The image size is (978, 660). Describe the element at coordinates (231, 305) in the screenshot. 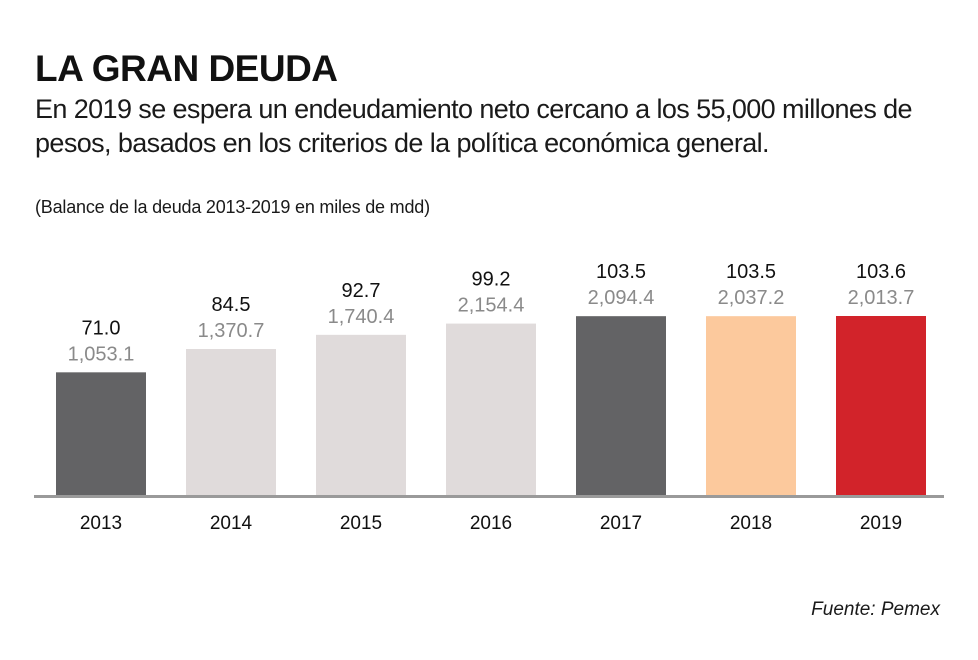

I see `value-label-2014: 84.5` at that location.